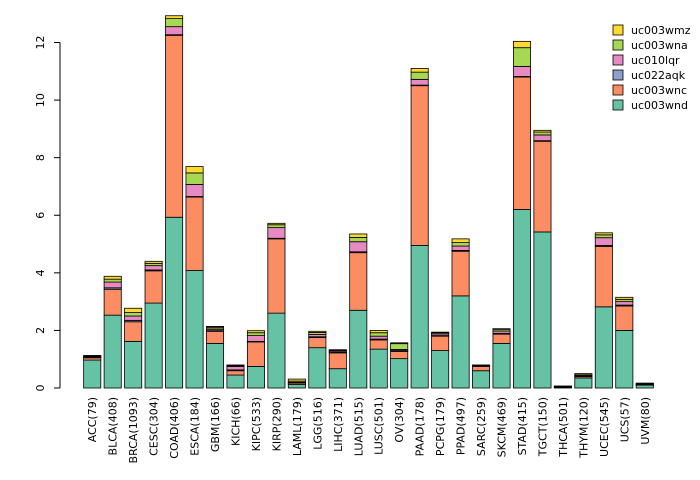  What do you see at coordinates (481, 426) in the screenshot?
I see `x-tick-label: SARC(259)` at bounding box center [481, 426].